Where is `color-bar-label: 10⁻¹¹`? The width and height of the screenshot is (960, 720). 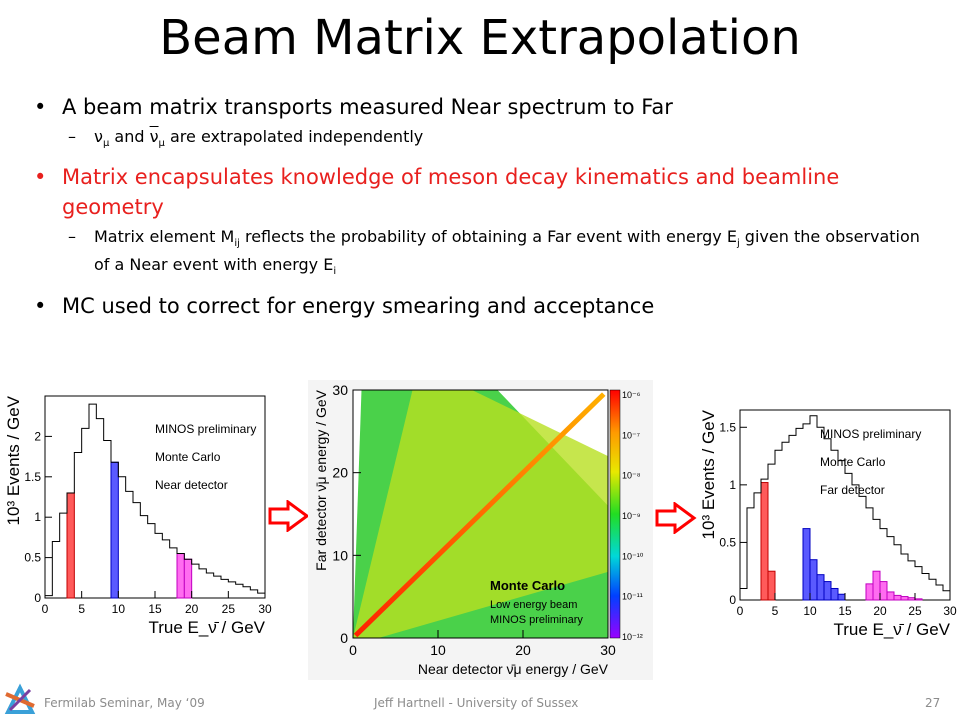 color-bar-label: 10⁻¹¹ is located at coordinates (632, 597).